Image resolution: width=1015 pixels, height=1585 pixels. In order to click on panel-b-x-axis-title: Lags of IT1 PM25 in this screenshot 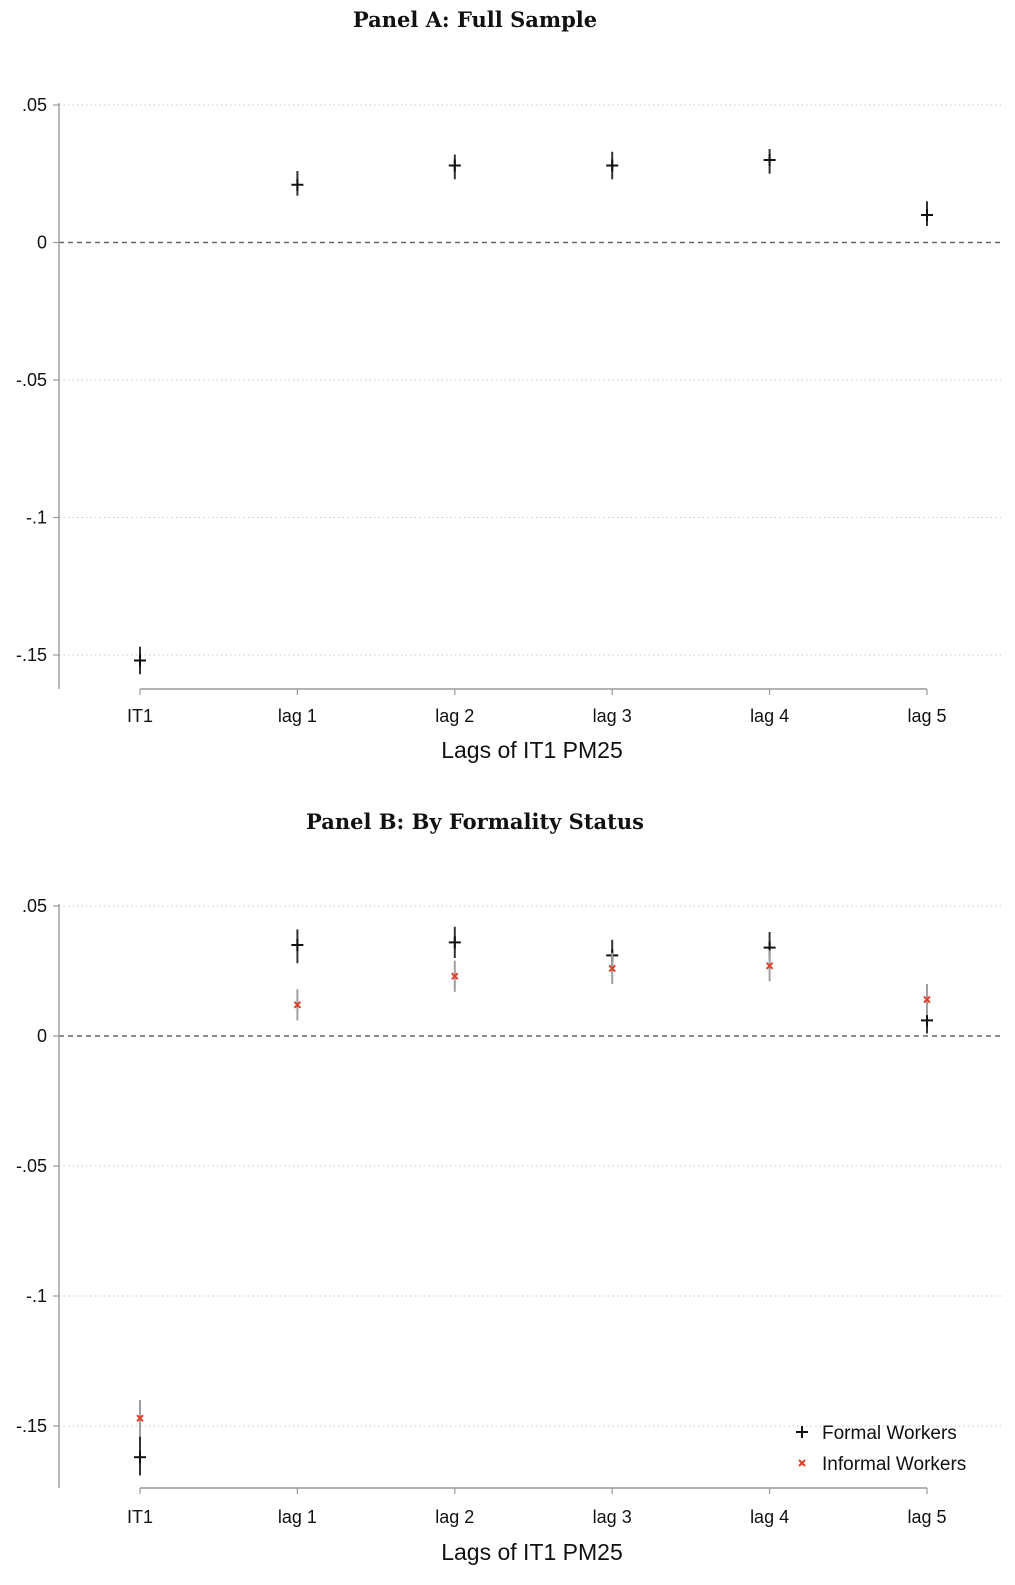, I will do `click(532, 1552)`.